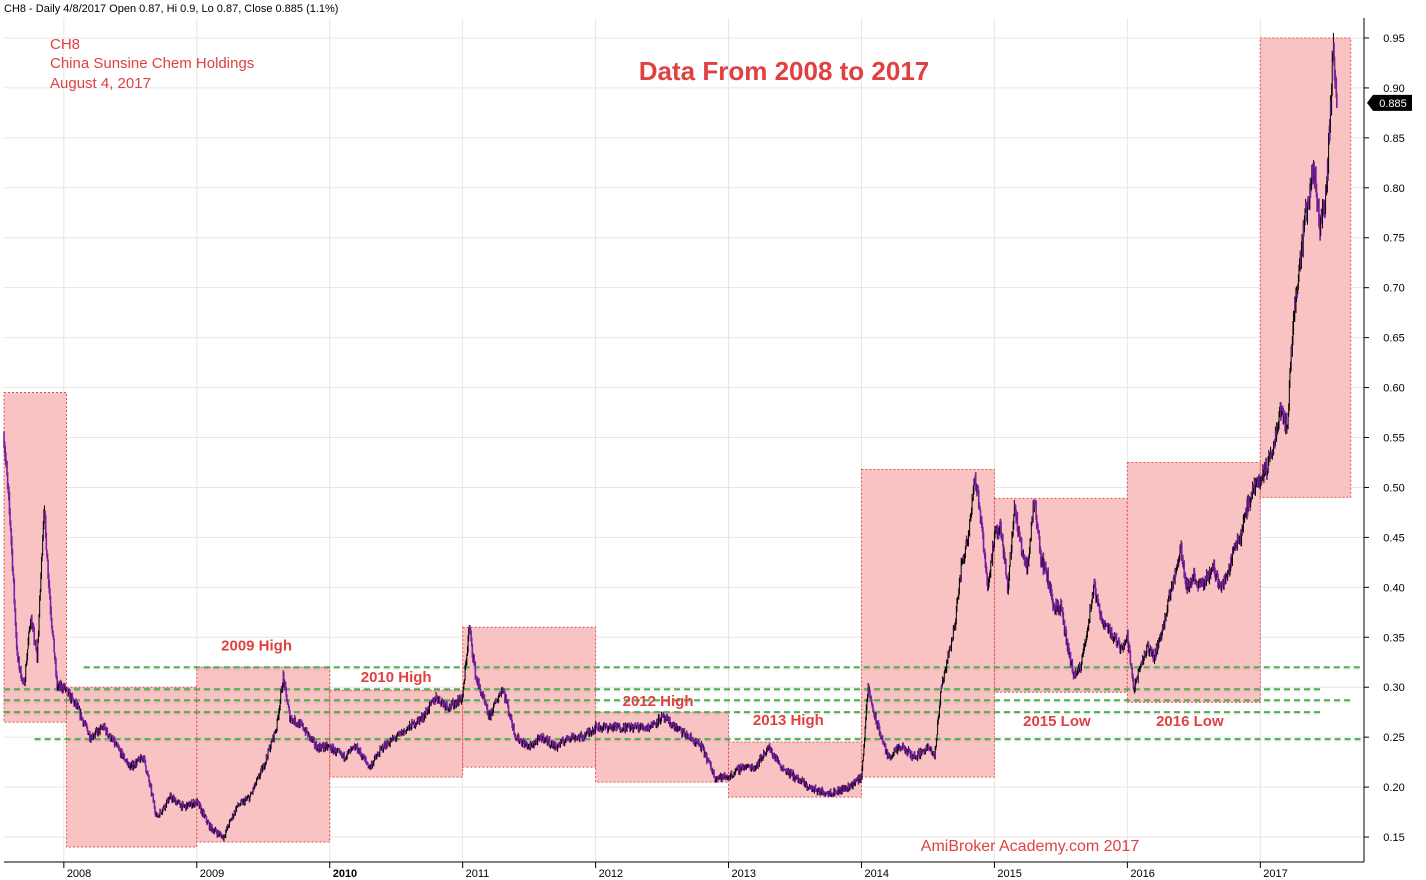  What do you see at coordinates (1393, 39) in the screenshot?
I see `y-tick-label: 0.95` at bounding box center [1393, 39].